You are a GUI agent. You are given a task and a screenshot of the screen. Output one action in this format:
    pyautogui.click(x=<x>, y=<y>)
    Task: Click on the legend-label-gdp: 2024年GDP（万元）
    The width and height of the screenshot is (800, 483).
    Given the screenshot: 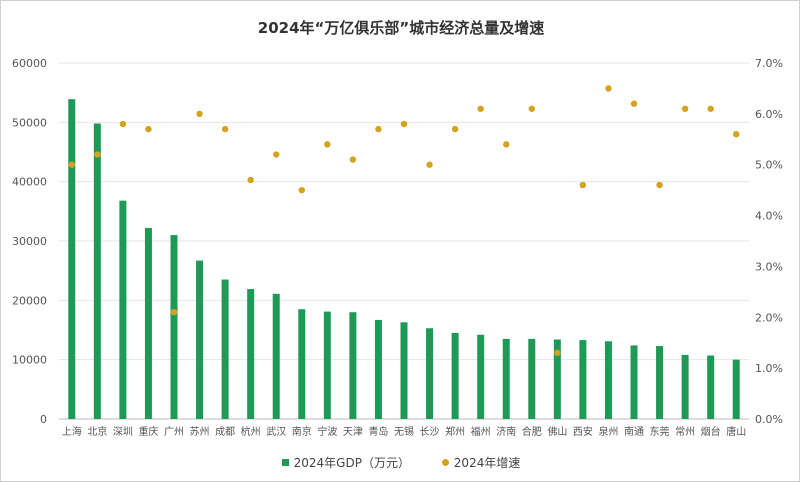 What is the action you would take?
    pyautogui.click(x=351, y=463)
    